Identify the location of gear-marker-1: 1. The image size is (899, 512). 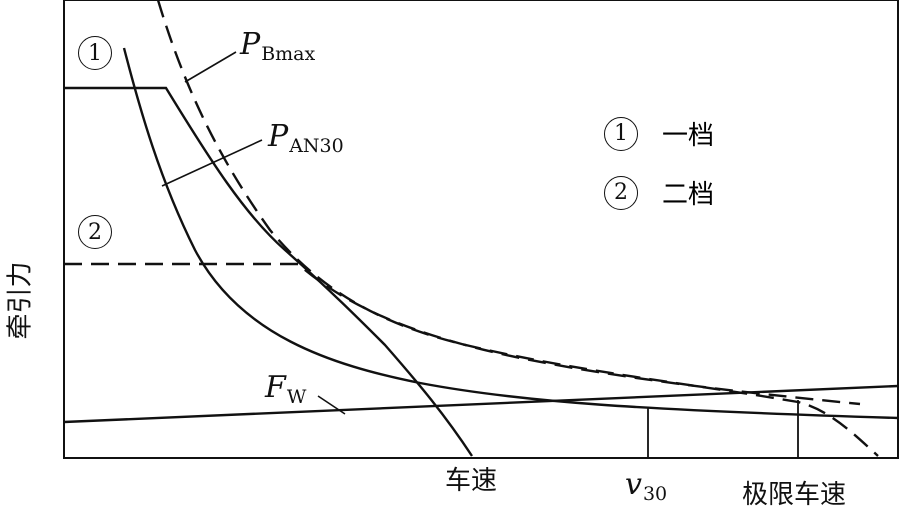
(95, 53).